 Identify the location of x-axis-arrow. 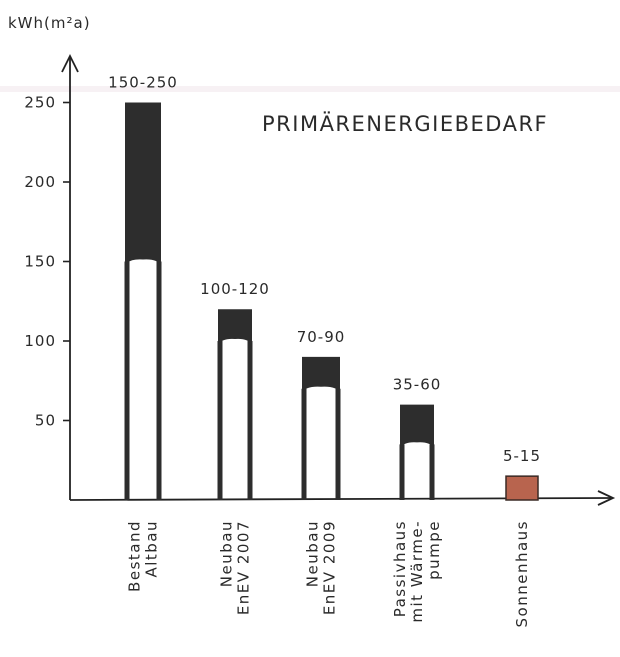
(606, 498).